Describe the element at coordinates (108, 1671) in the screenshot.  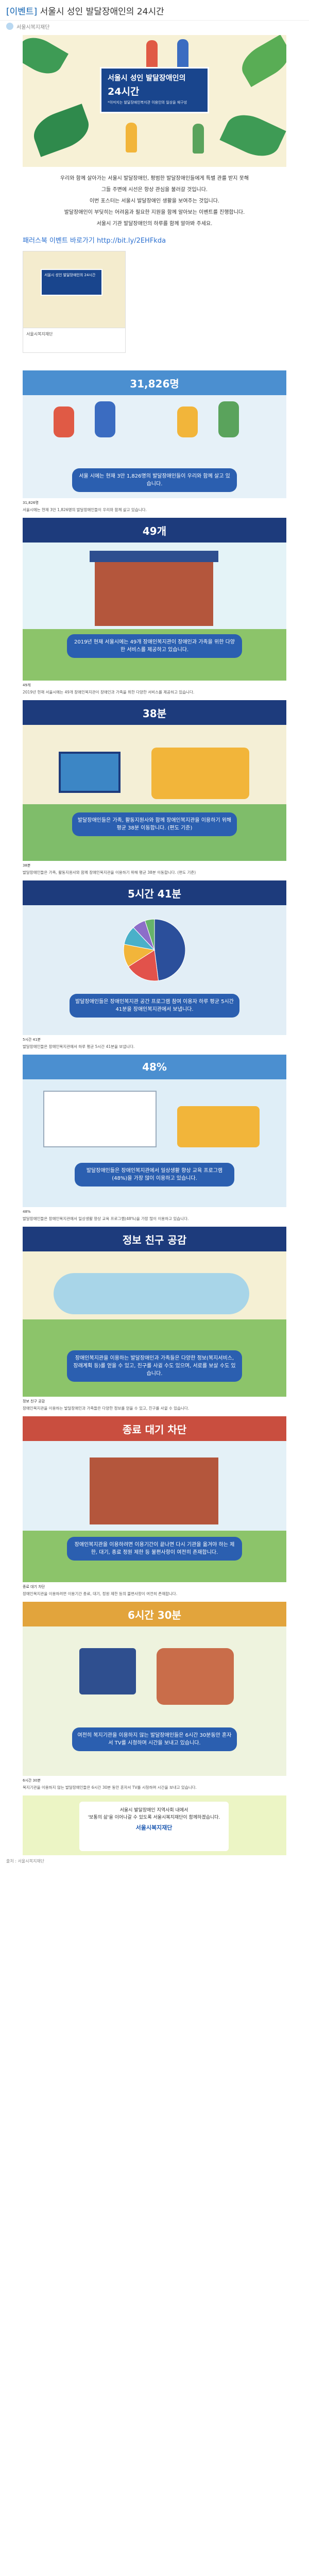
I see `tv-illustration` at that location.